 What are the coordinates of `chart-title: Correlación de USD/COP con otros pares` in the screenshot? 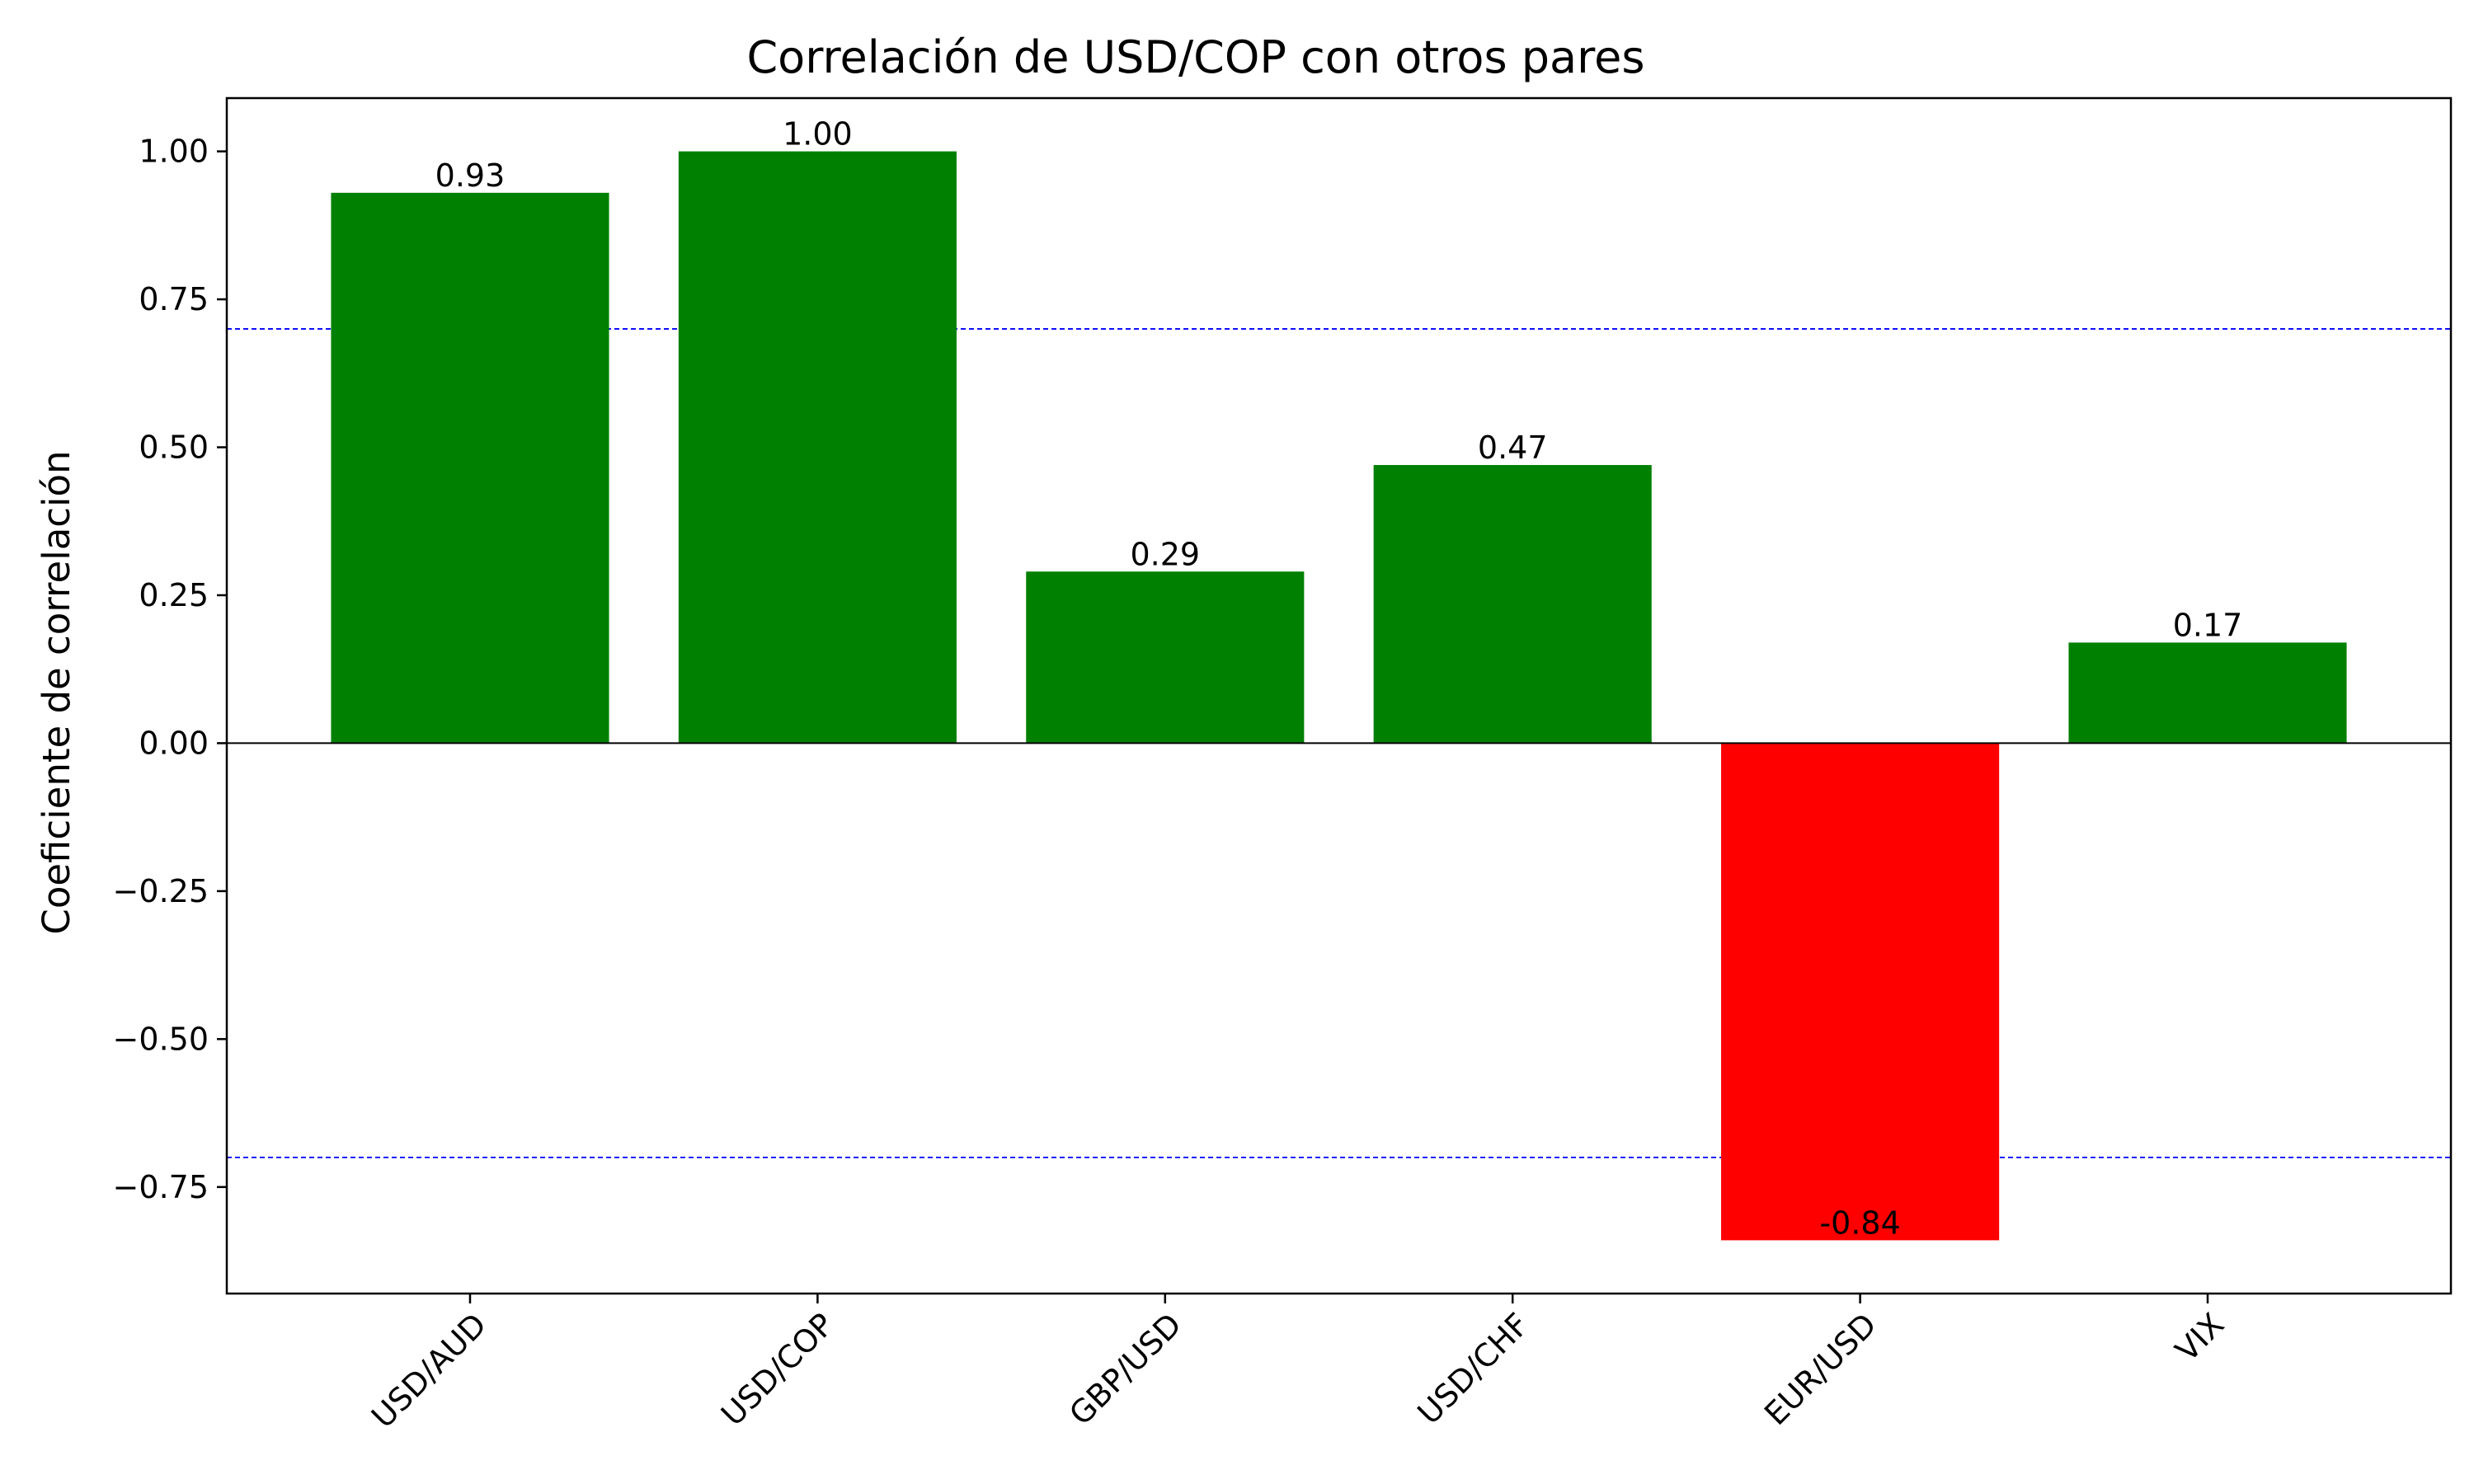 It's located at (1195, 57).